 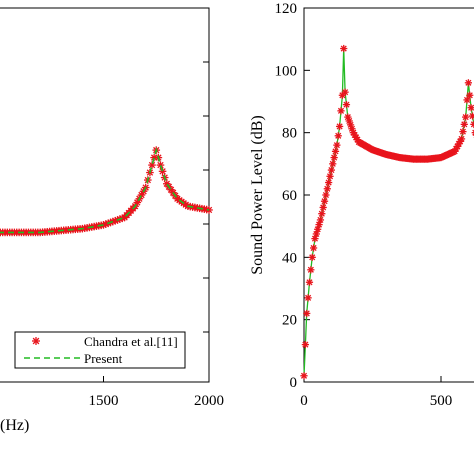 I want to click on left-x-tick-label: 1500, so click(x=104, y=401).